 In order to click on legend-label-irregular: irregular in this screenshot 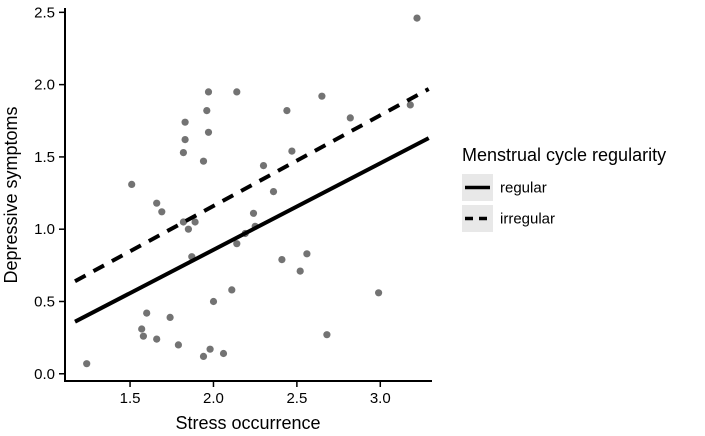, I will do `click(527, 219)`.